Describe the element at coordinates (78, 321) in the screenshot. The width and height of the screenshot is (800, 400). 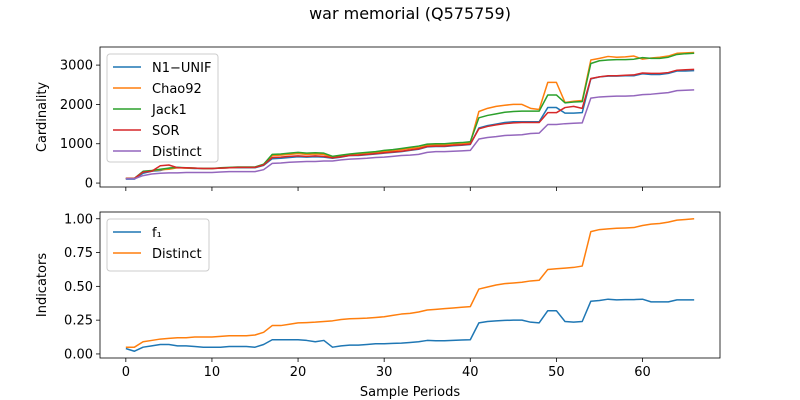
I see `y-tick-label-1-1: 0.25` at that location.